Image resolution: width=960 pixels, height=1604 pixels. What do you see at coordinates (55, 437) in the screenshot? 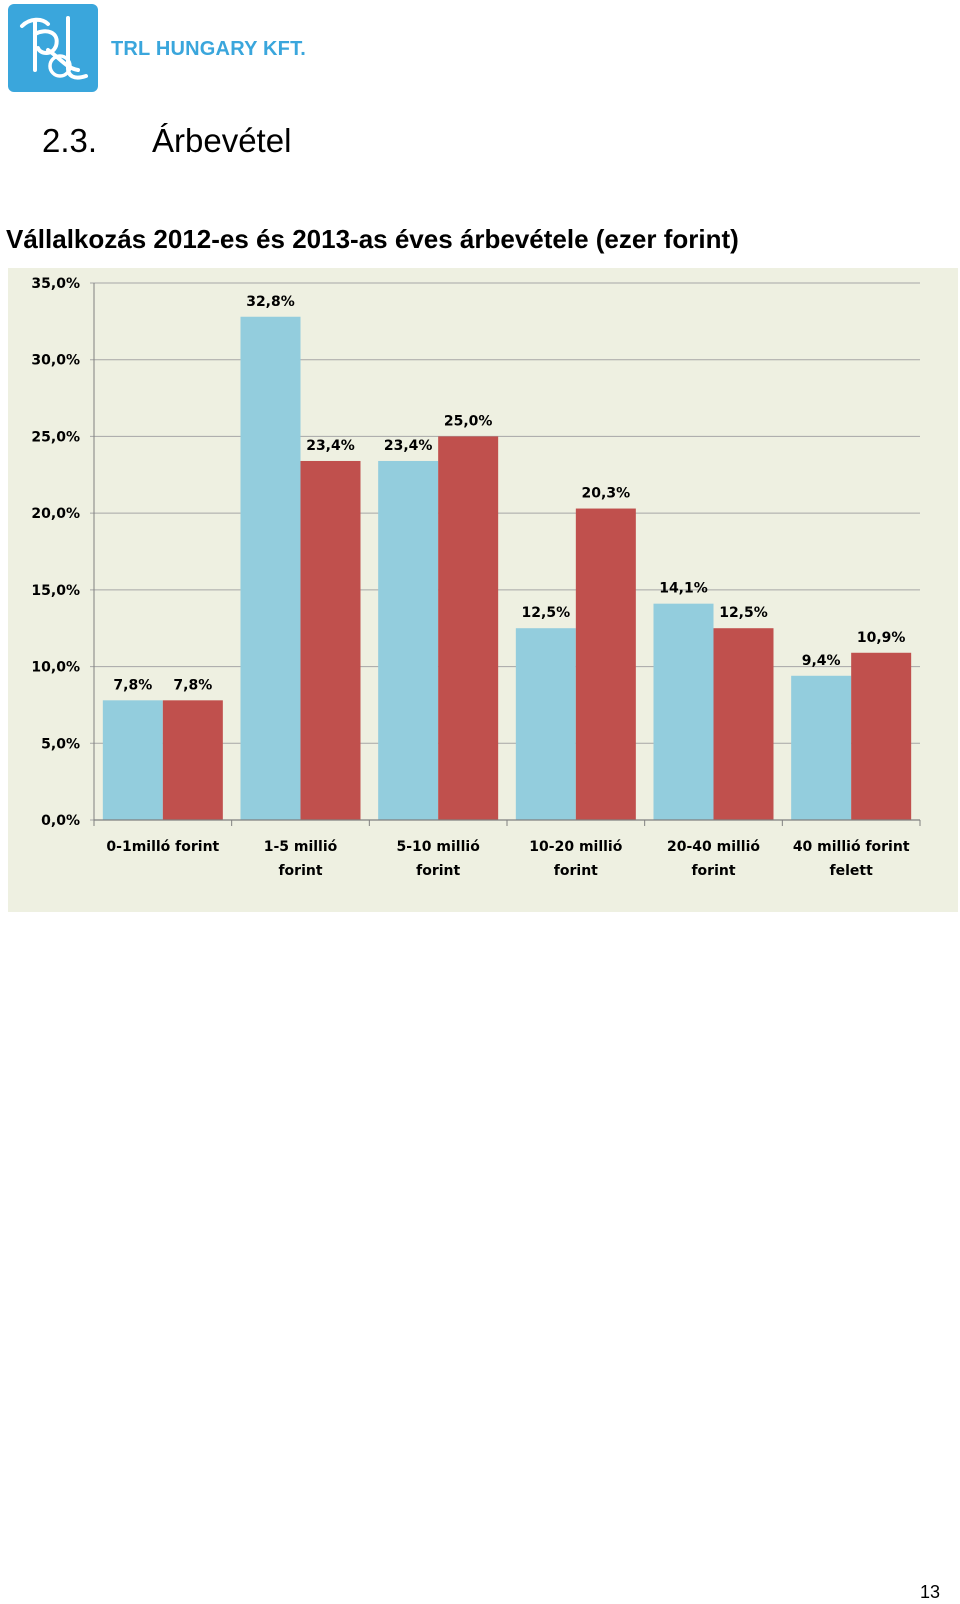
I see `y-tick-label: 25,0%` at bounding box center [55, 437].